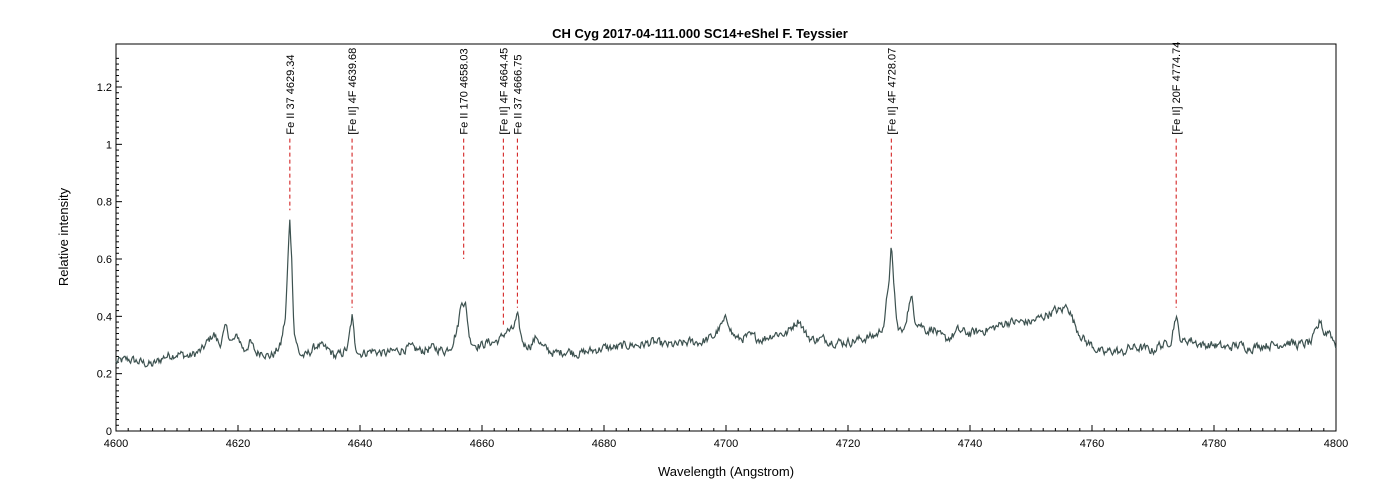  I want to click on marker-label: [Fe II] 4F 4639.68, so click(353, 91).